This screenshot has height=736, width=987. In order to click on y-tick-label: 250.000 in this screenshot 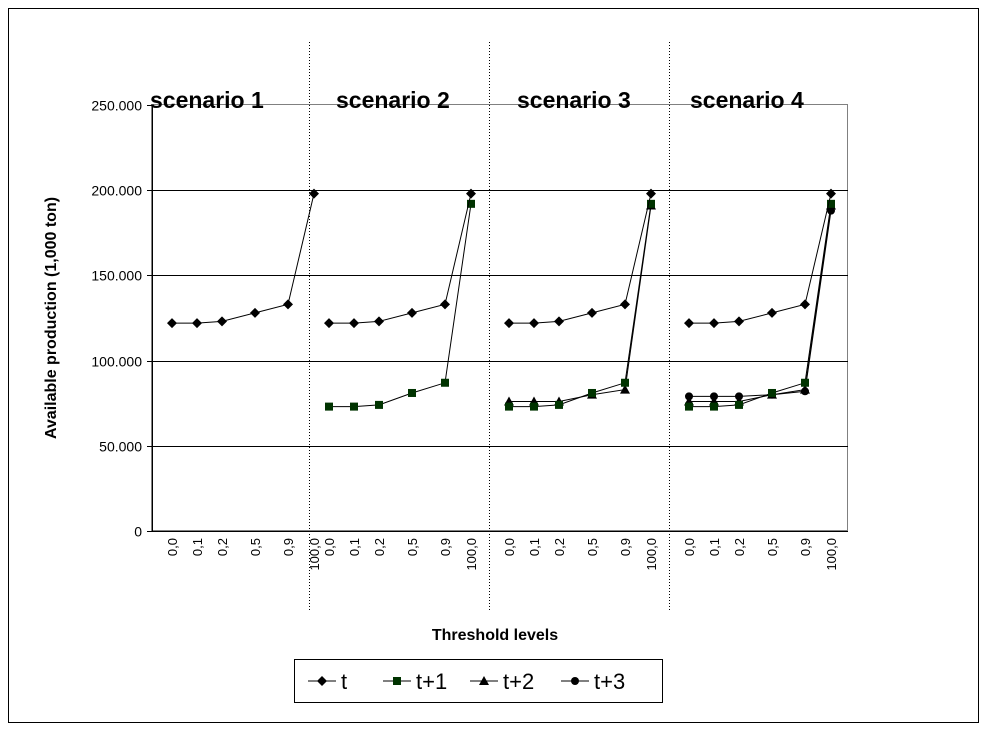, I will do `click(116, 106)`.